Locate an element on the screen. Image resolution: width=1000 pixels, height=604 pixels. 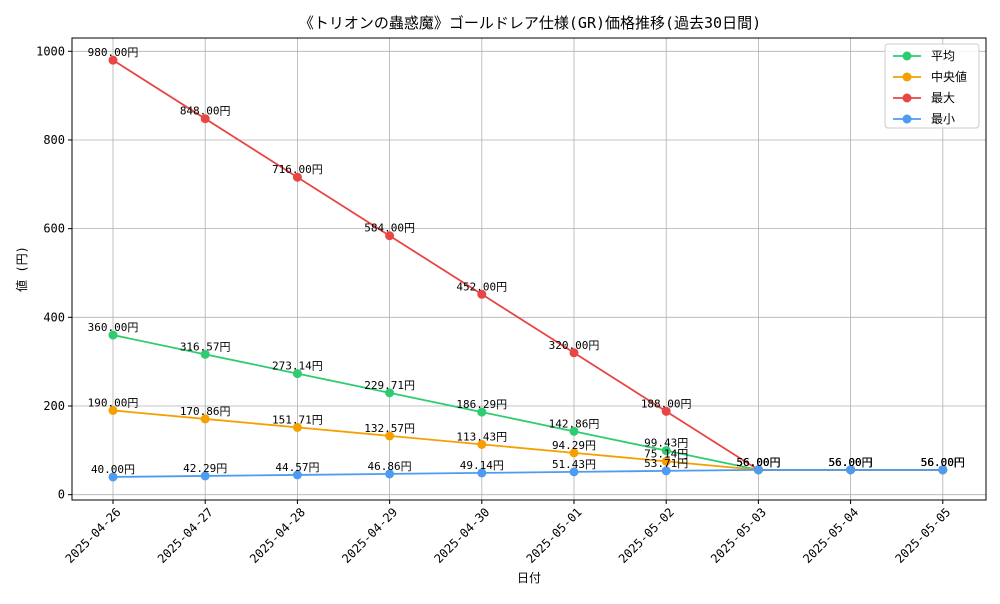
x-tick-label: 2025-04-27 is located at coordinates (185, 535).